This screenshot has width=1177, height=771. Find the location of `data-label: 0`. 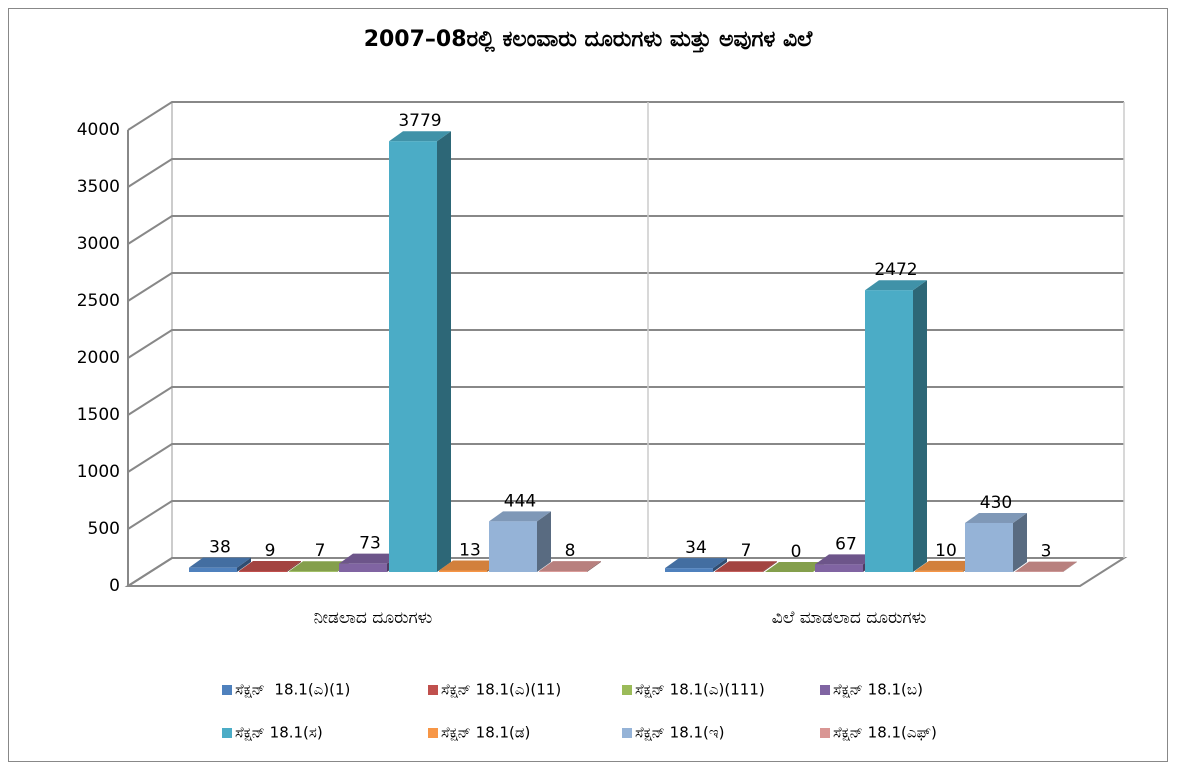

data-label: 0 is located at coordinates (796, 552).